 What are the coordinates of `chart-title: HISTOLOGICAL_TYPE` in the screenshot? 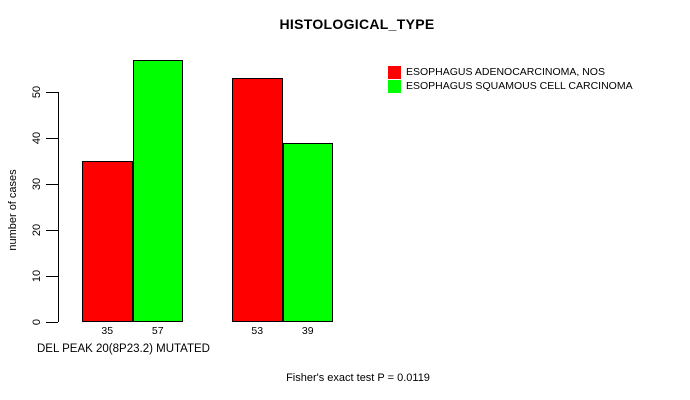 It's located at (357, 24).